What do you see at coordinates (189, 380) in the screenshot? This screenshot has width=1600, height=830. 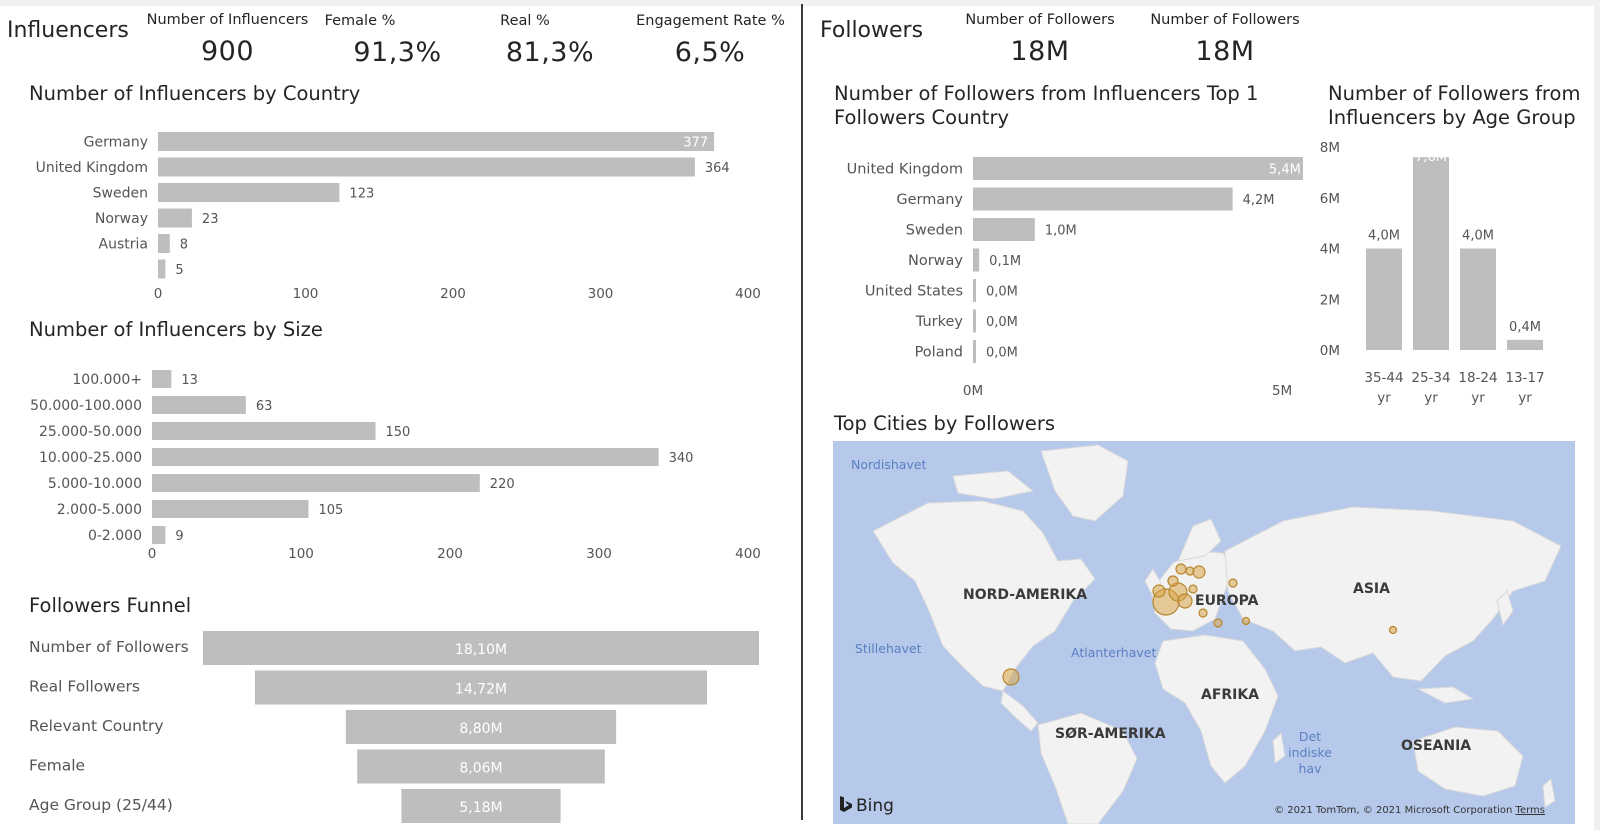 I see `data-label: 13` at bounding box center [189, 380].